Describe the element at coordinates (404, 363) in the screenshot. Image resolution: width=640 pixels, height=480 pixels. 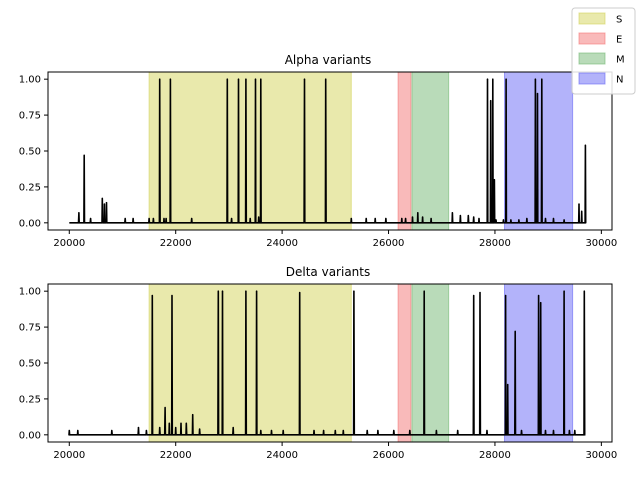
I see `delta-region-E` at that location.